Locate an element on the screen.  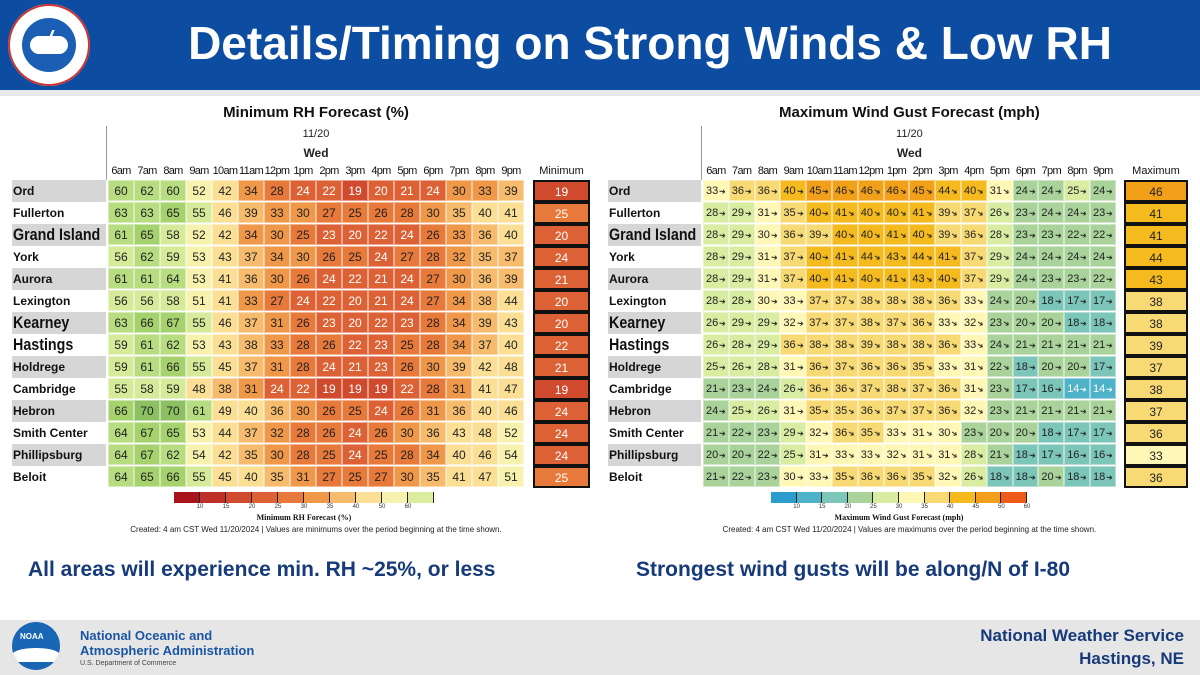
summary-cell: 24 is located at coordinates (561, 257).